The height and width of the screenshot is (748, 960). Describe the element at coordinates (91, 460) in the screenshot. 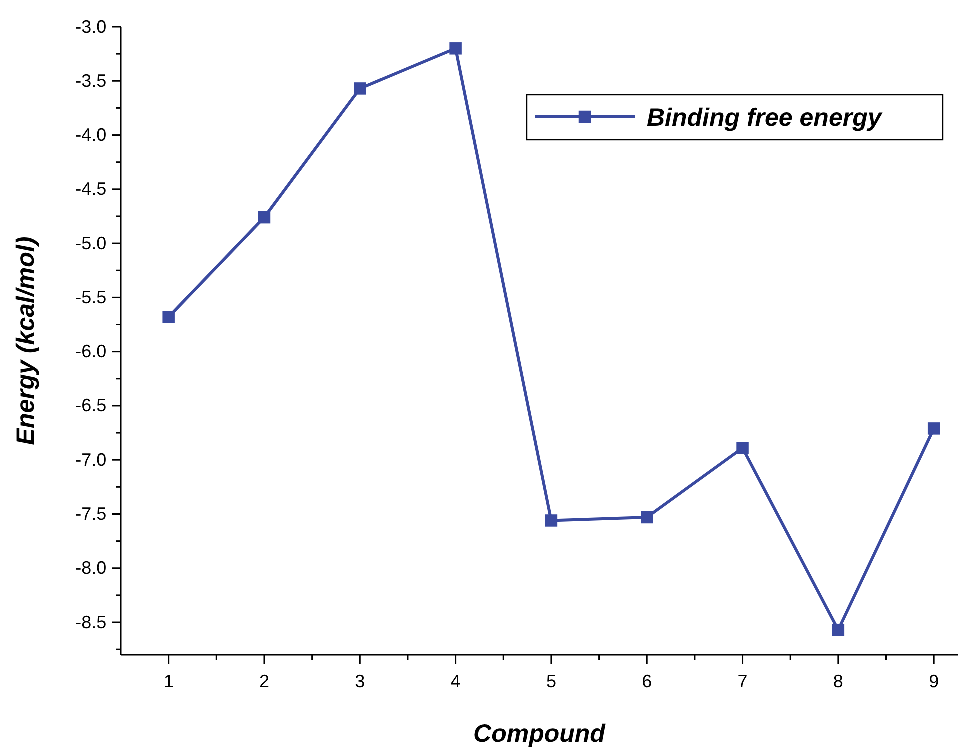

I see `y-tick-label: -7.0` at that location.